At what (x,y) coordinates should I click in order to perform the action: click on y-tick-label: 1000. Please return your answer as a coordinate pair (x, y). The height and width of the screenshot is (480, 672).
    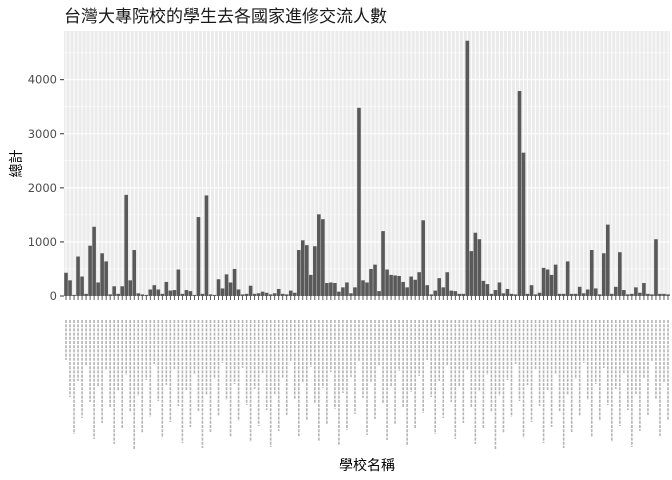
    Looking at the image, I should click on (42, 242).